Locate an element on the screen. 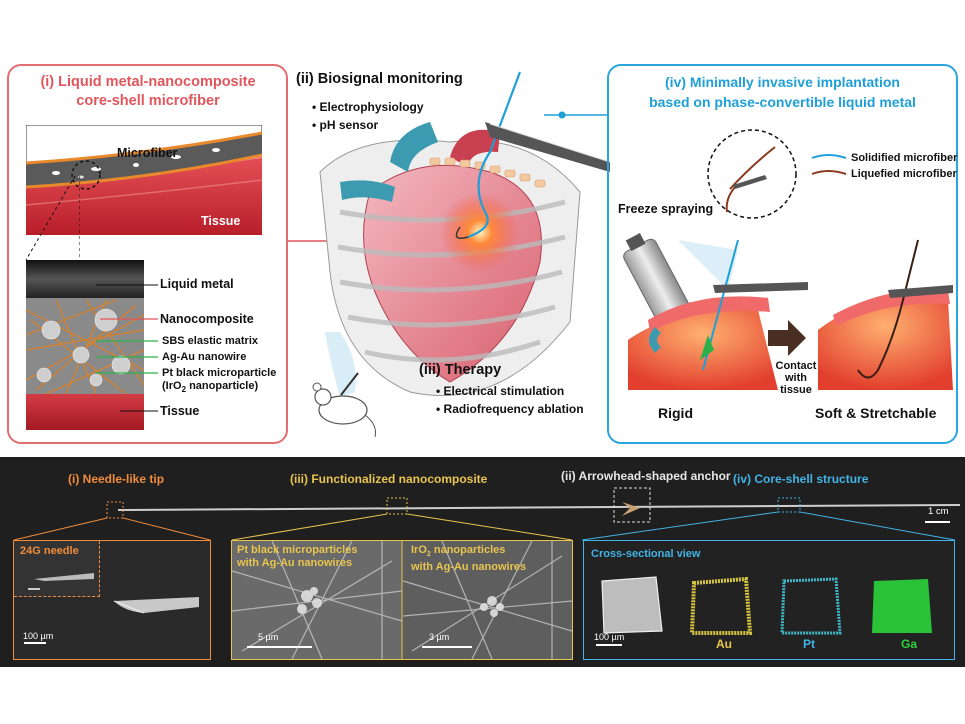  soft-stretchable-label: Soft & Stretchable is located at coordinates (876, 413).